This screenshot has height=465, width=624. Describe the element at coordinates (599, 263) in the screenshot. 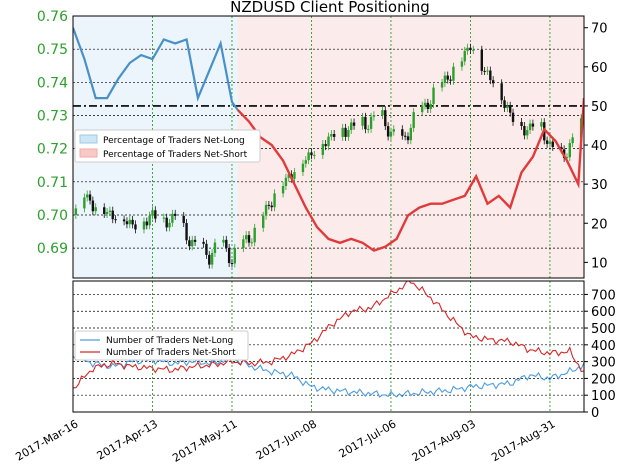

I see `percent-tick-label: 10` at that location.